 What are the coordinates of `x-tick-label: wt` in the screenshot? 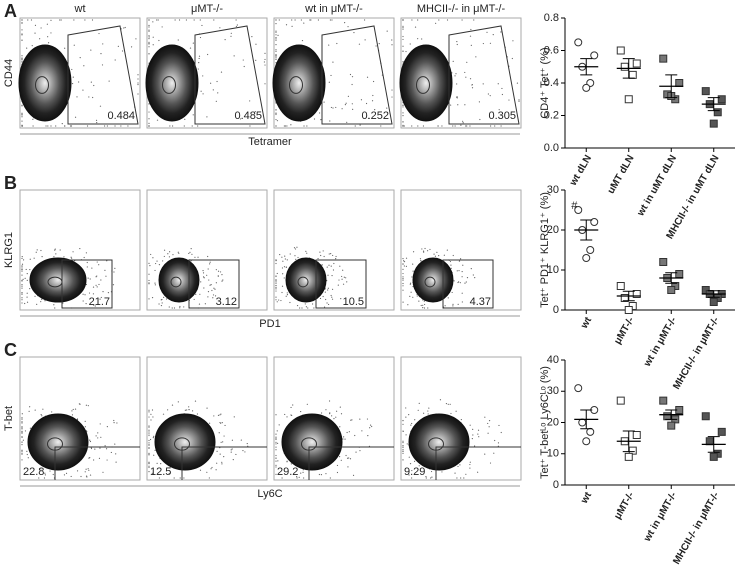 It's located at (587, 323).